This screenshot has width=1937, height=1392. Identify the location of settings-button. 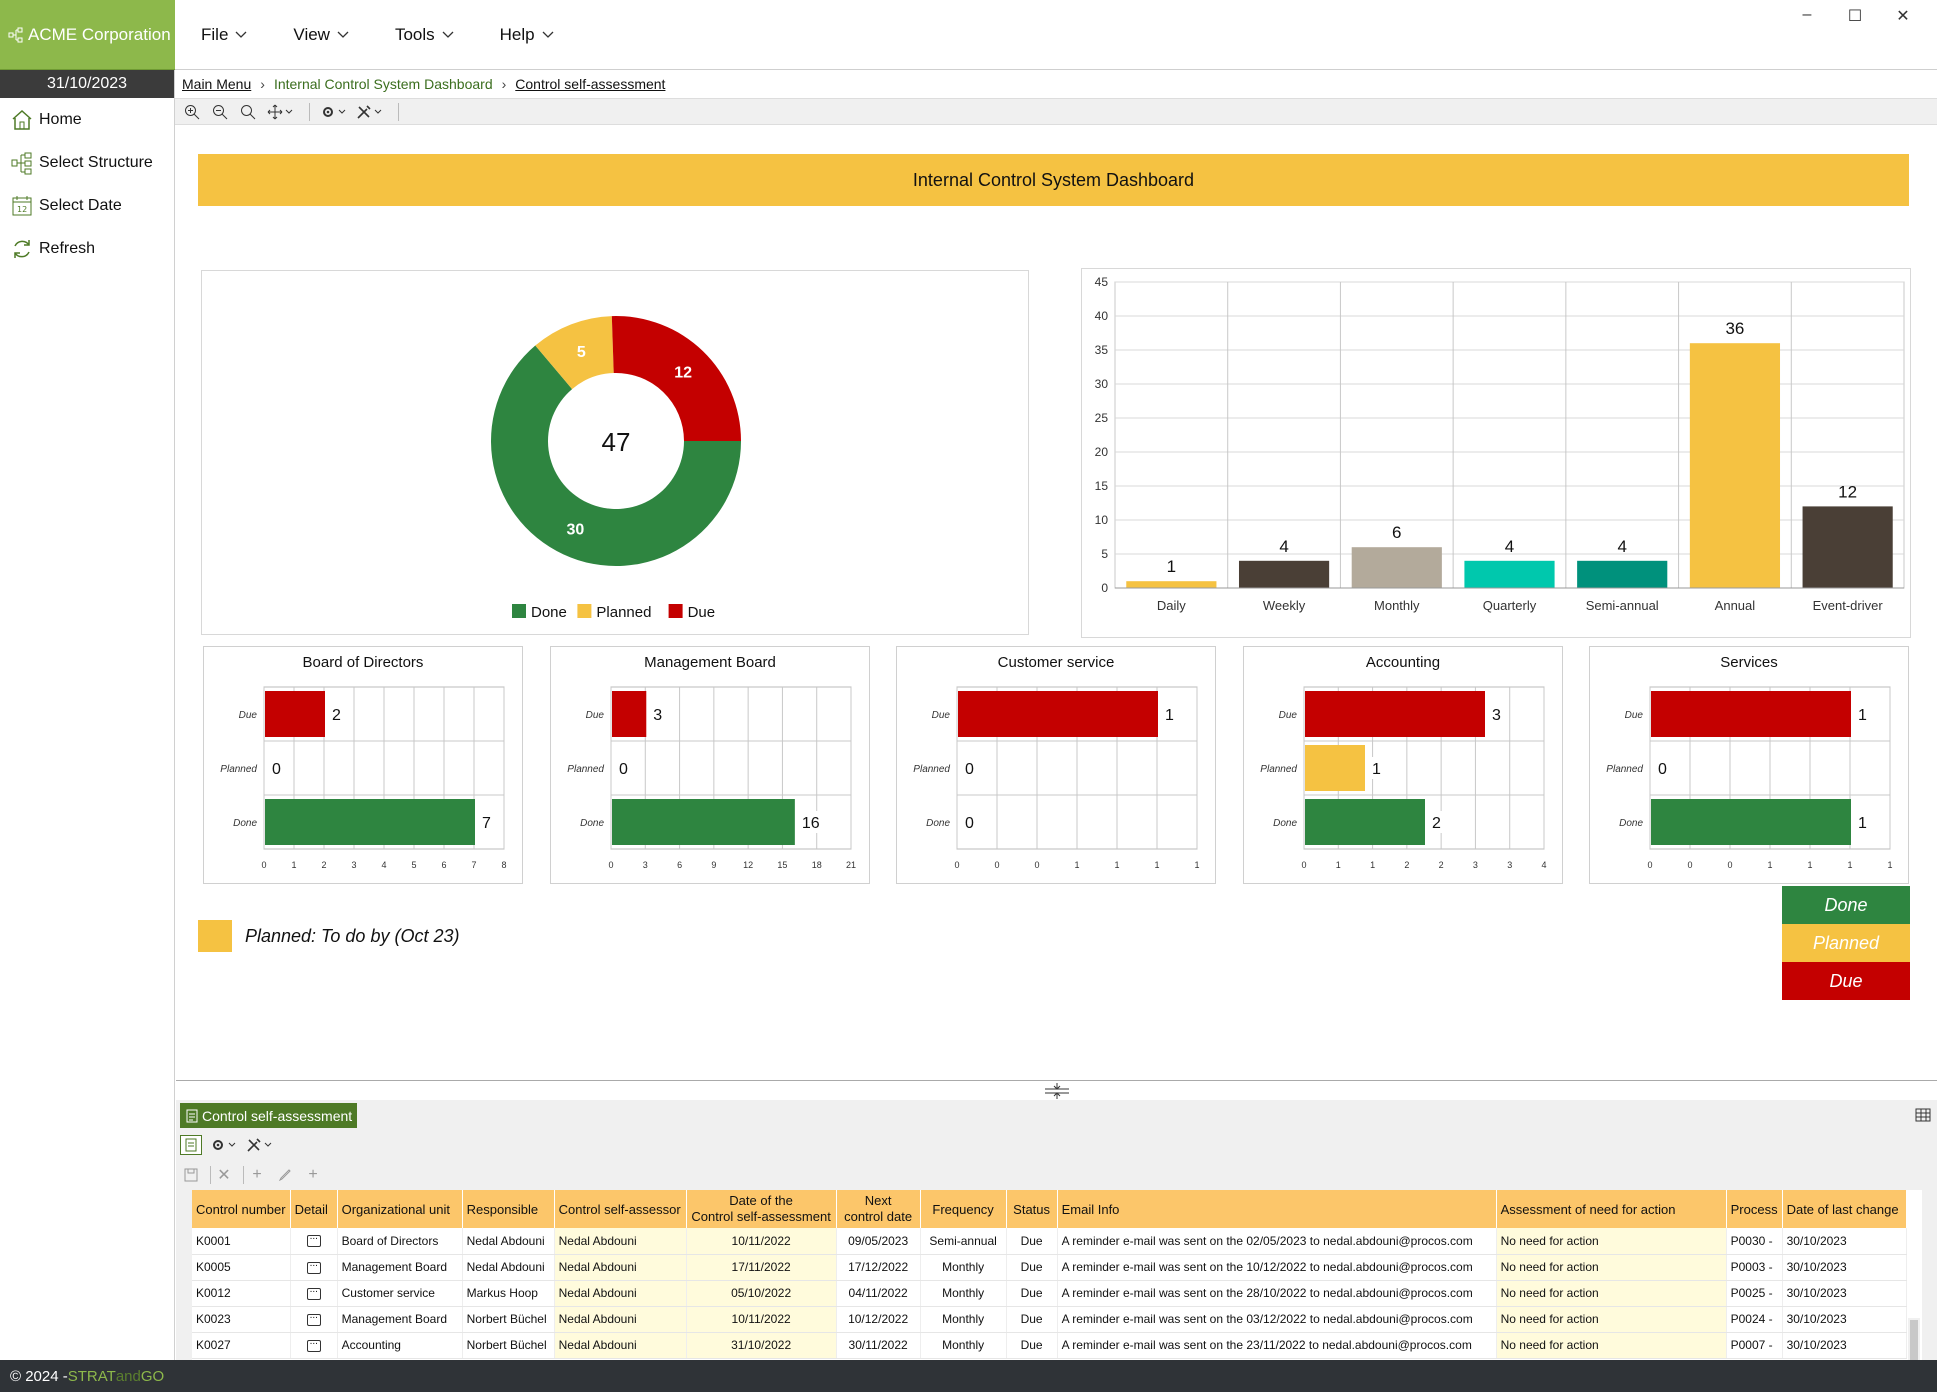
(333, 112).